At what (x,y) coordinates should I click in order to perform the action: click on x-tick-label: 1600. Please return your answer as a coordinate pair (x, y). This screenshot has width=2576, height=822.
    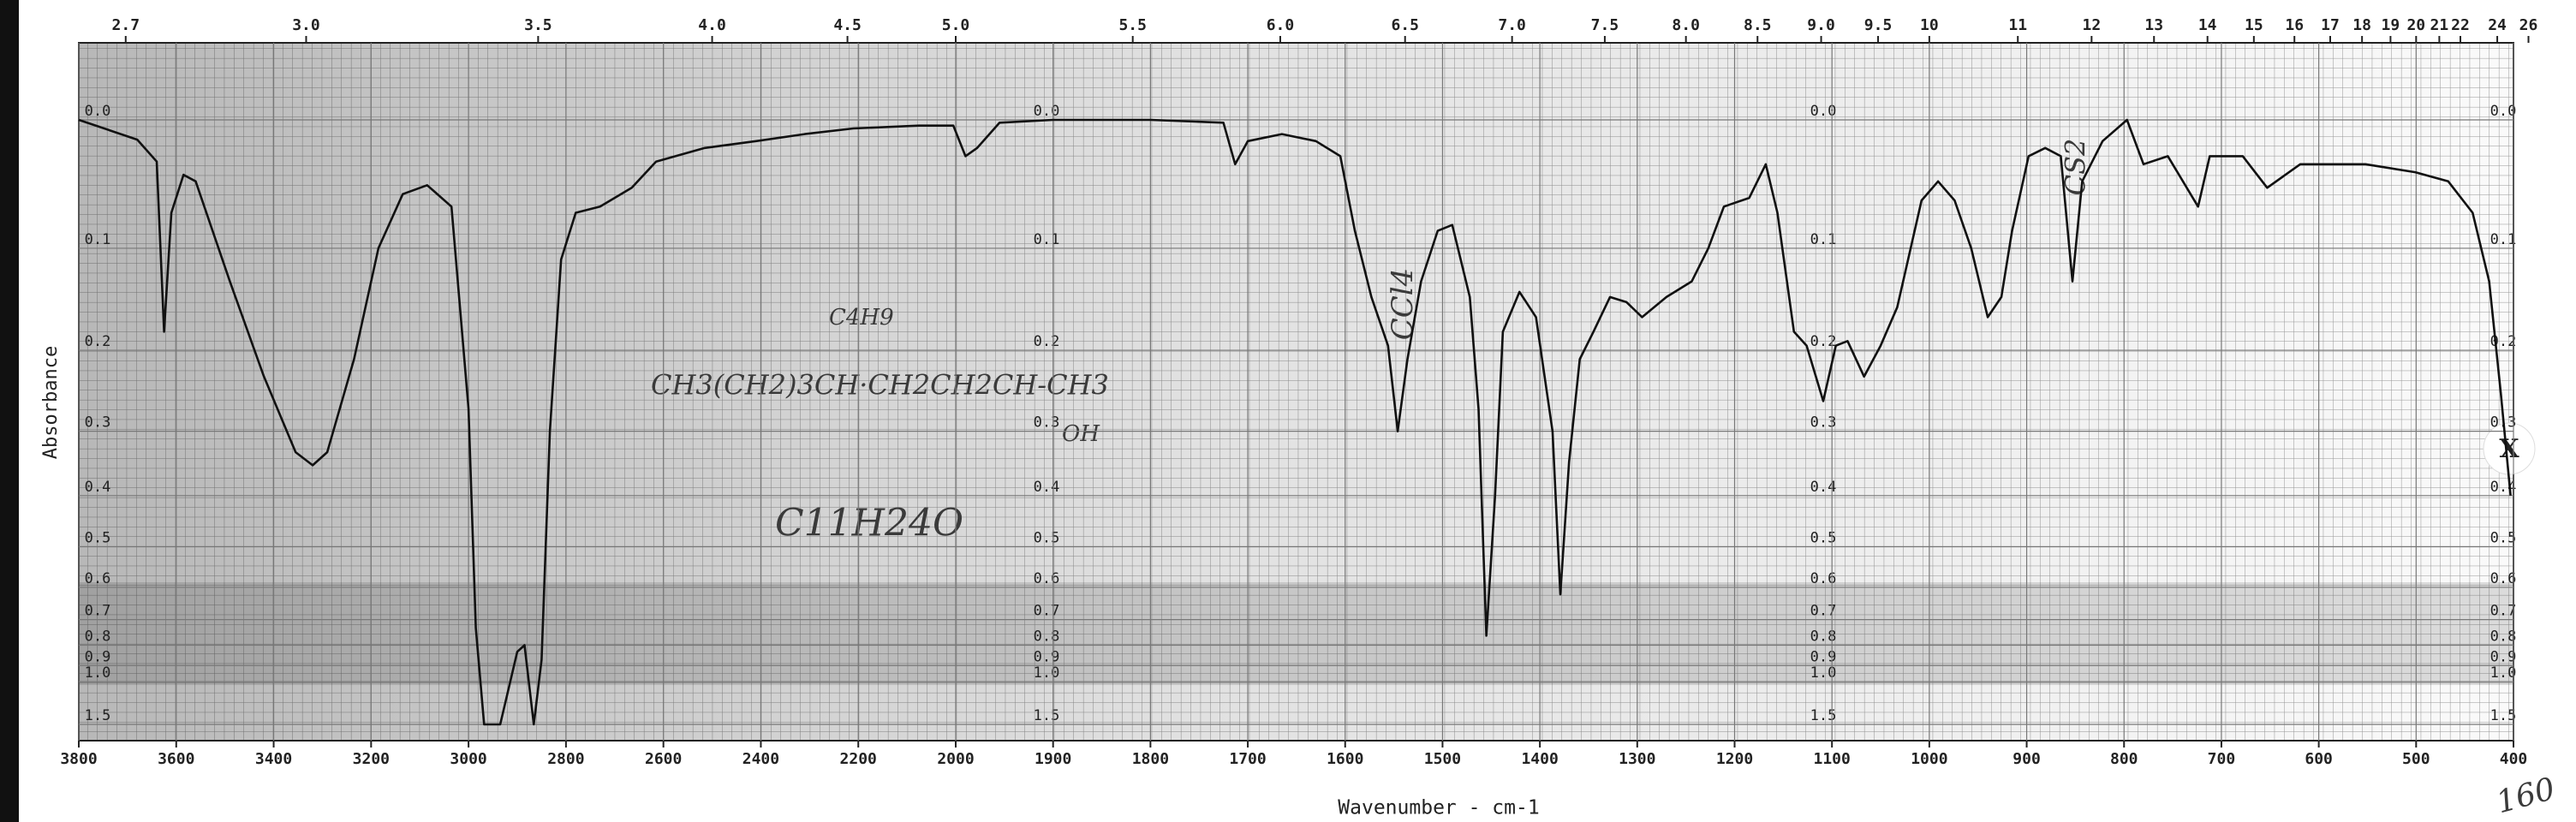
    Looking at the image, I should click on (1345, 759).